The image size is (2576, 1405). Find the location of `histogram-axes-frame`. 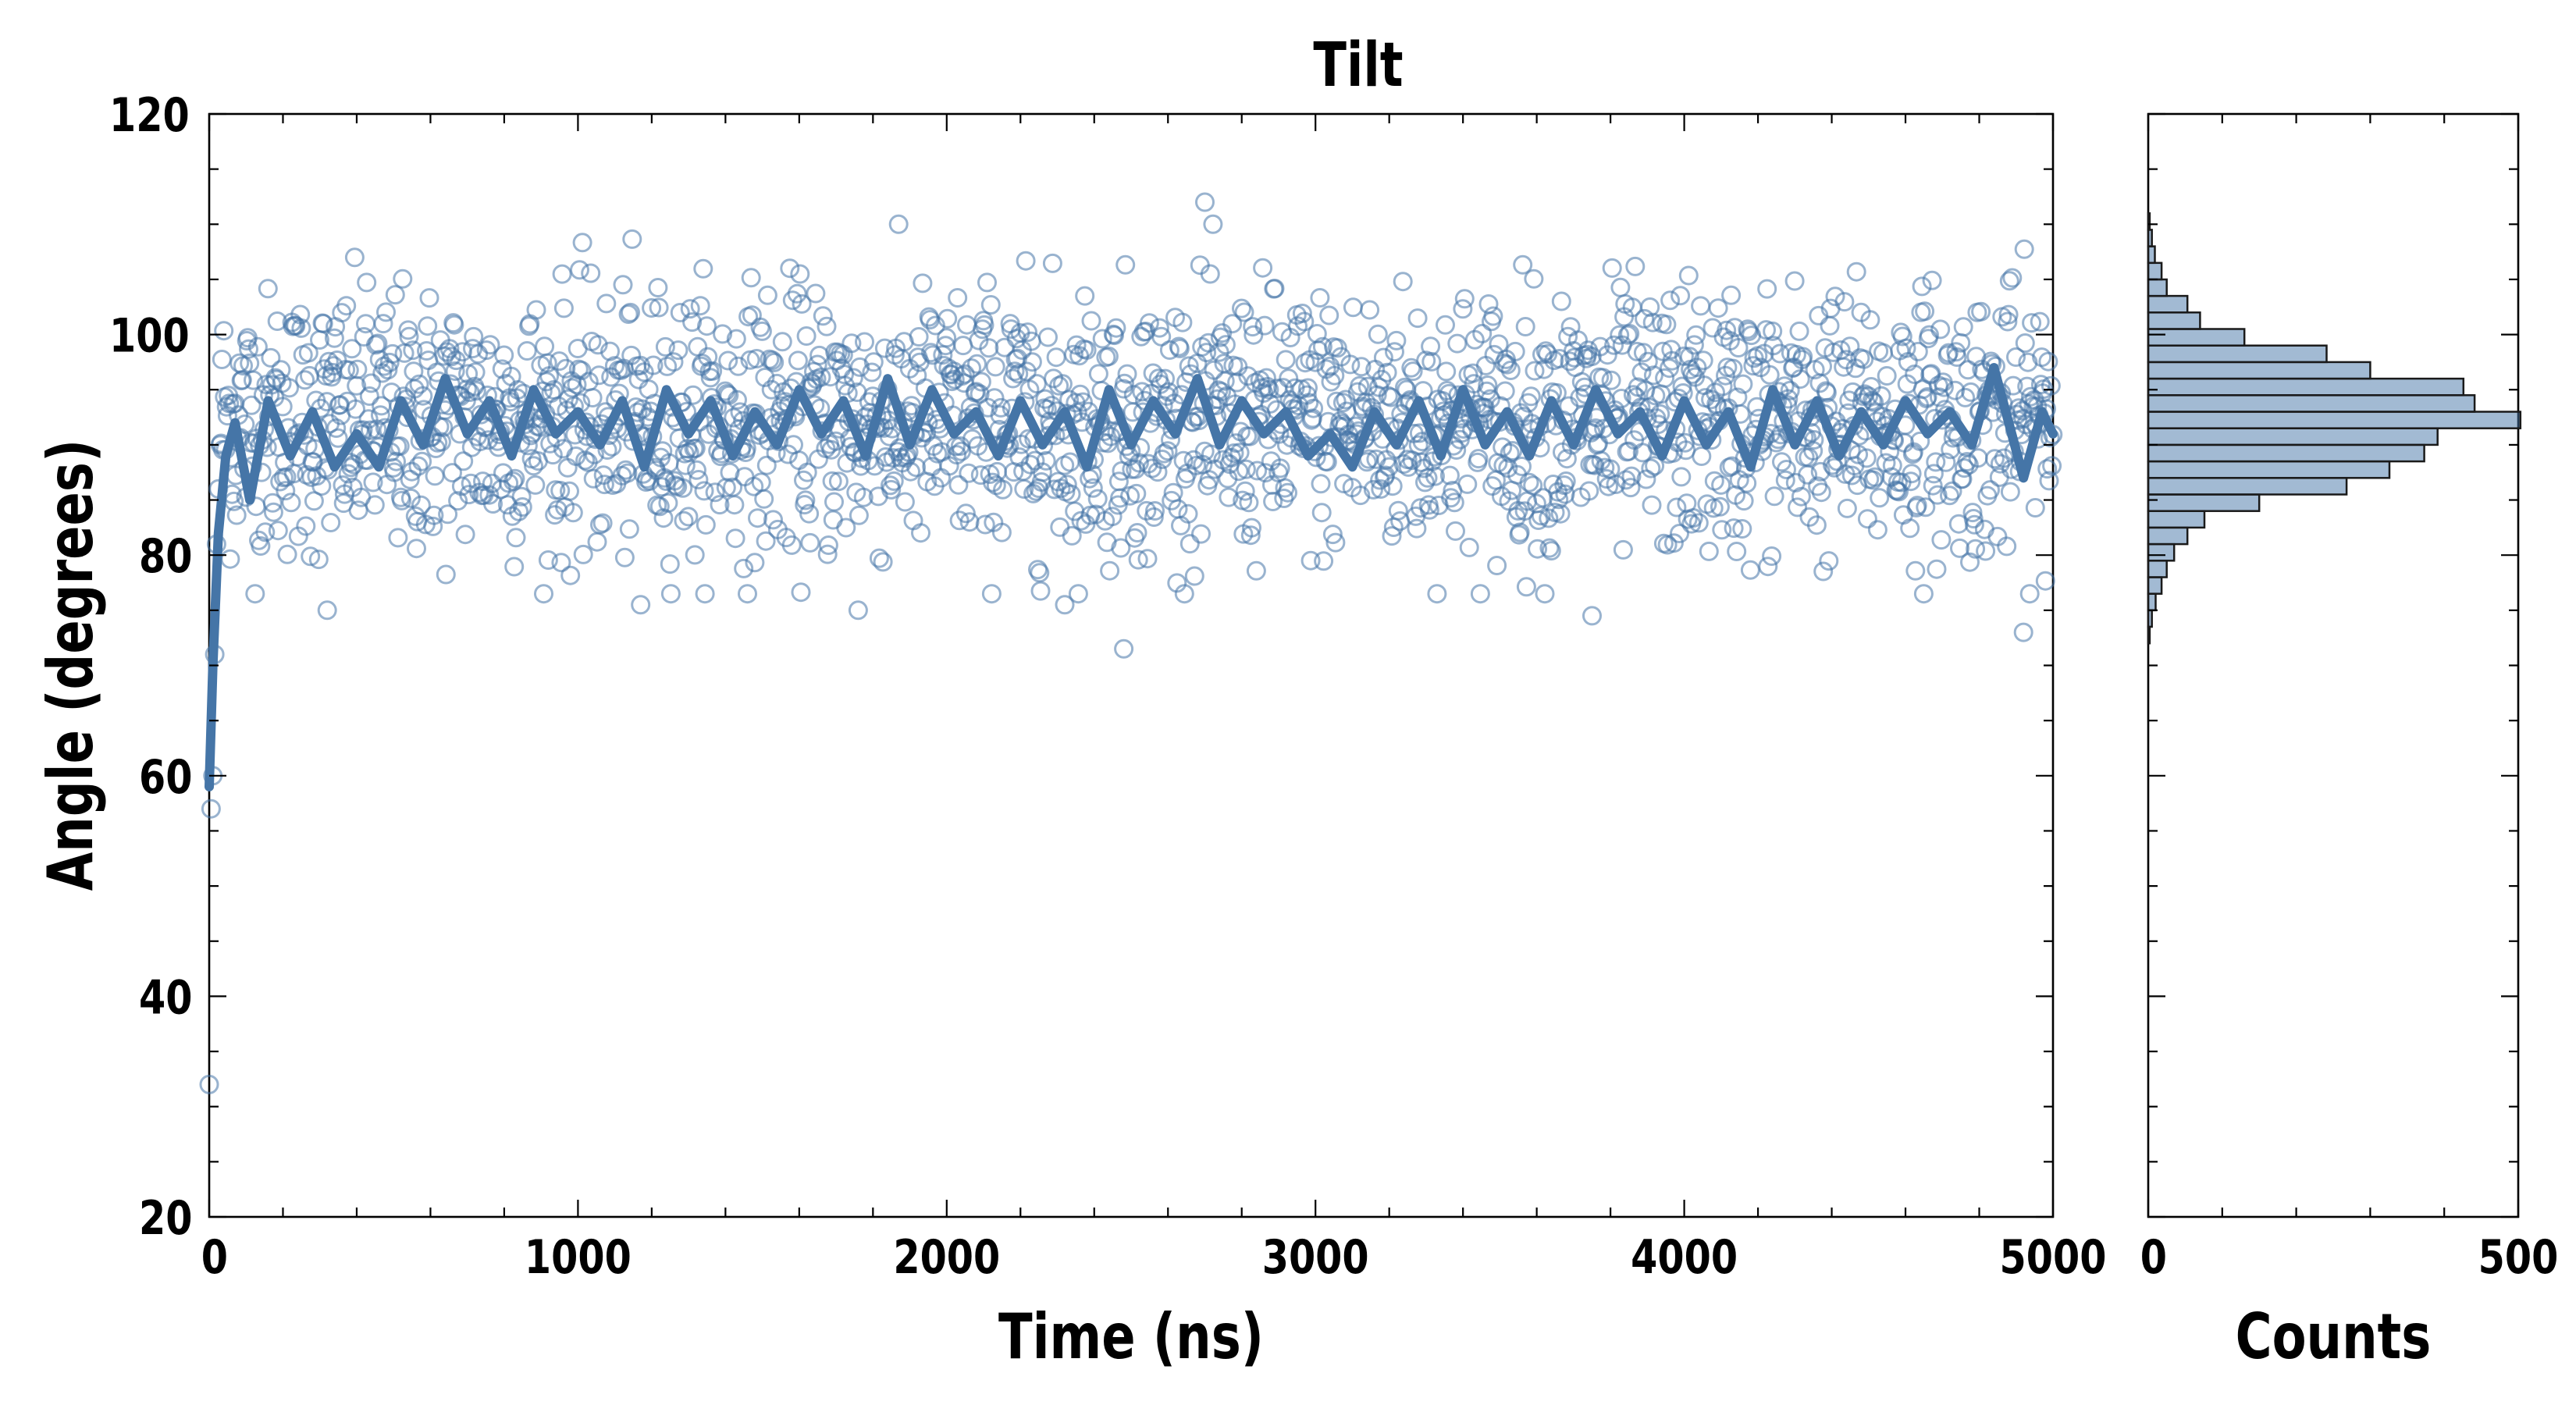

histogram-axes-frame is located at coordinates (2333, 665).